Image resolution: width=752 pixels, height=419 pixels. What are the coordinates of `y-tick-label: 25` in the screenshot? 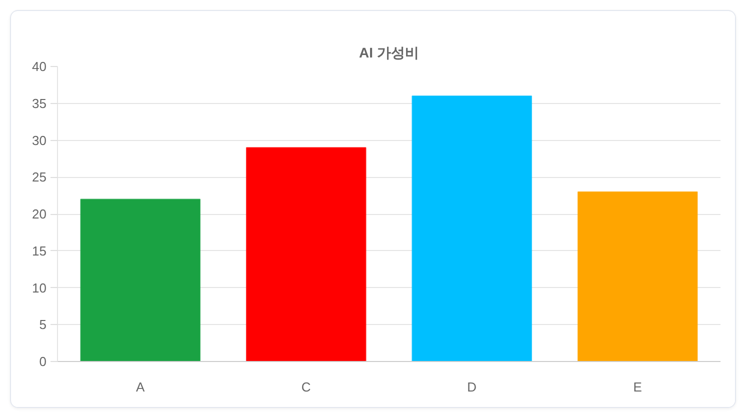 It's located at (39, 177).